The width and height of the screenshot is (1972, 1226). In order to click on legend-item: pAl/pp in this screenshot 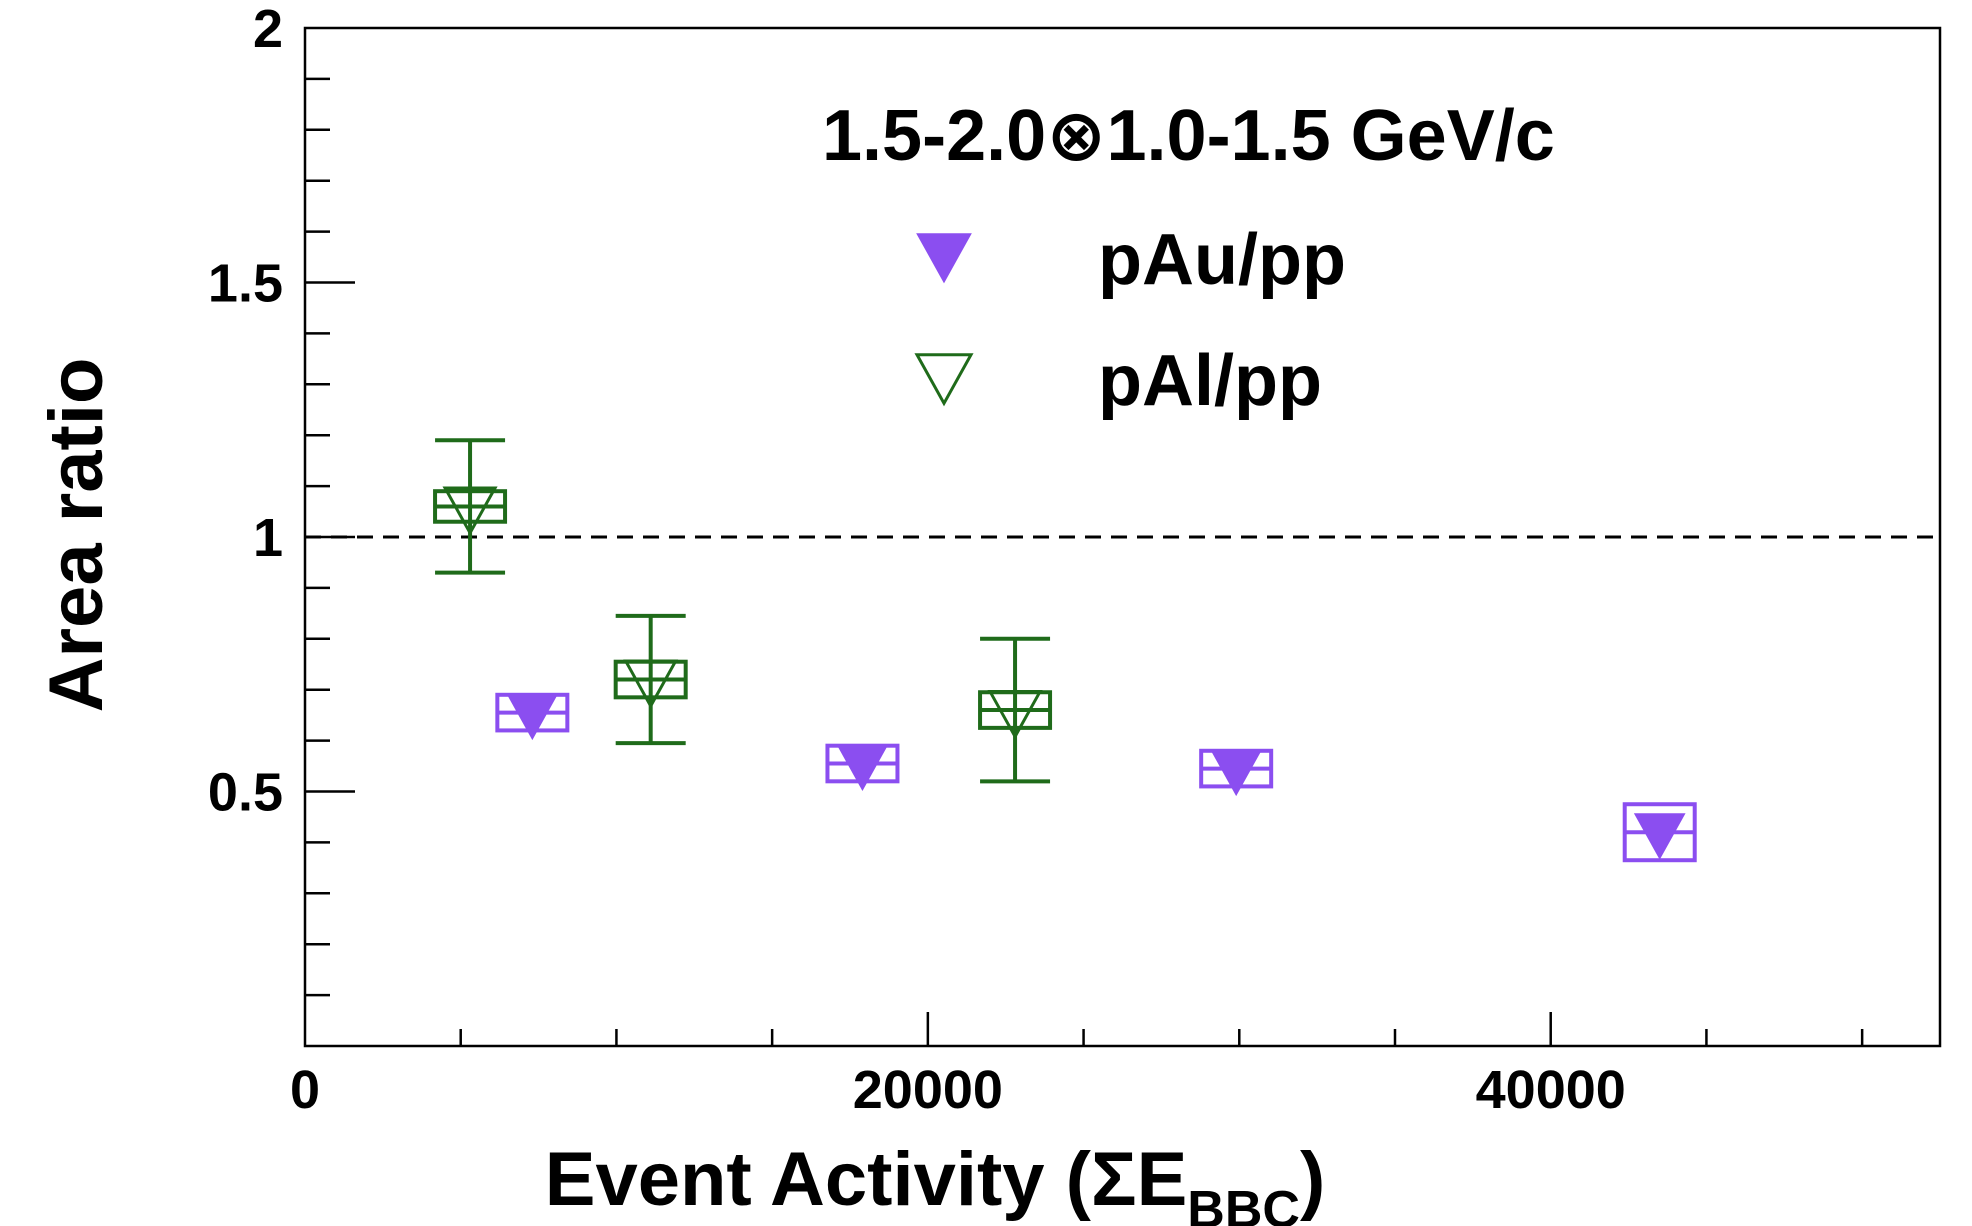, I will do `click(1118, 381)`.